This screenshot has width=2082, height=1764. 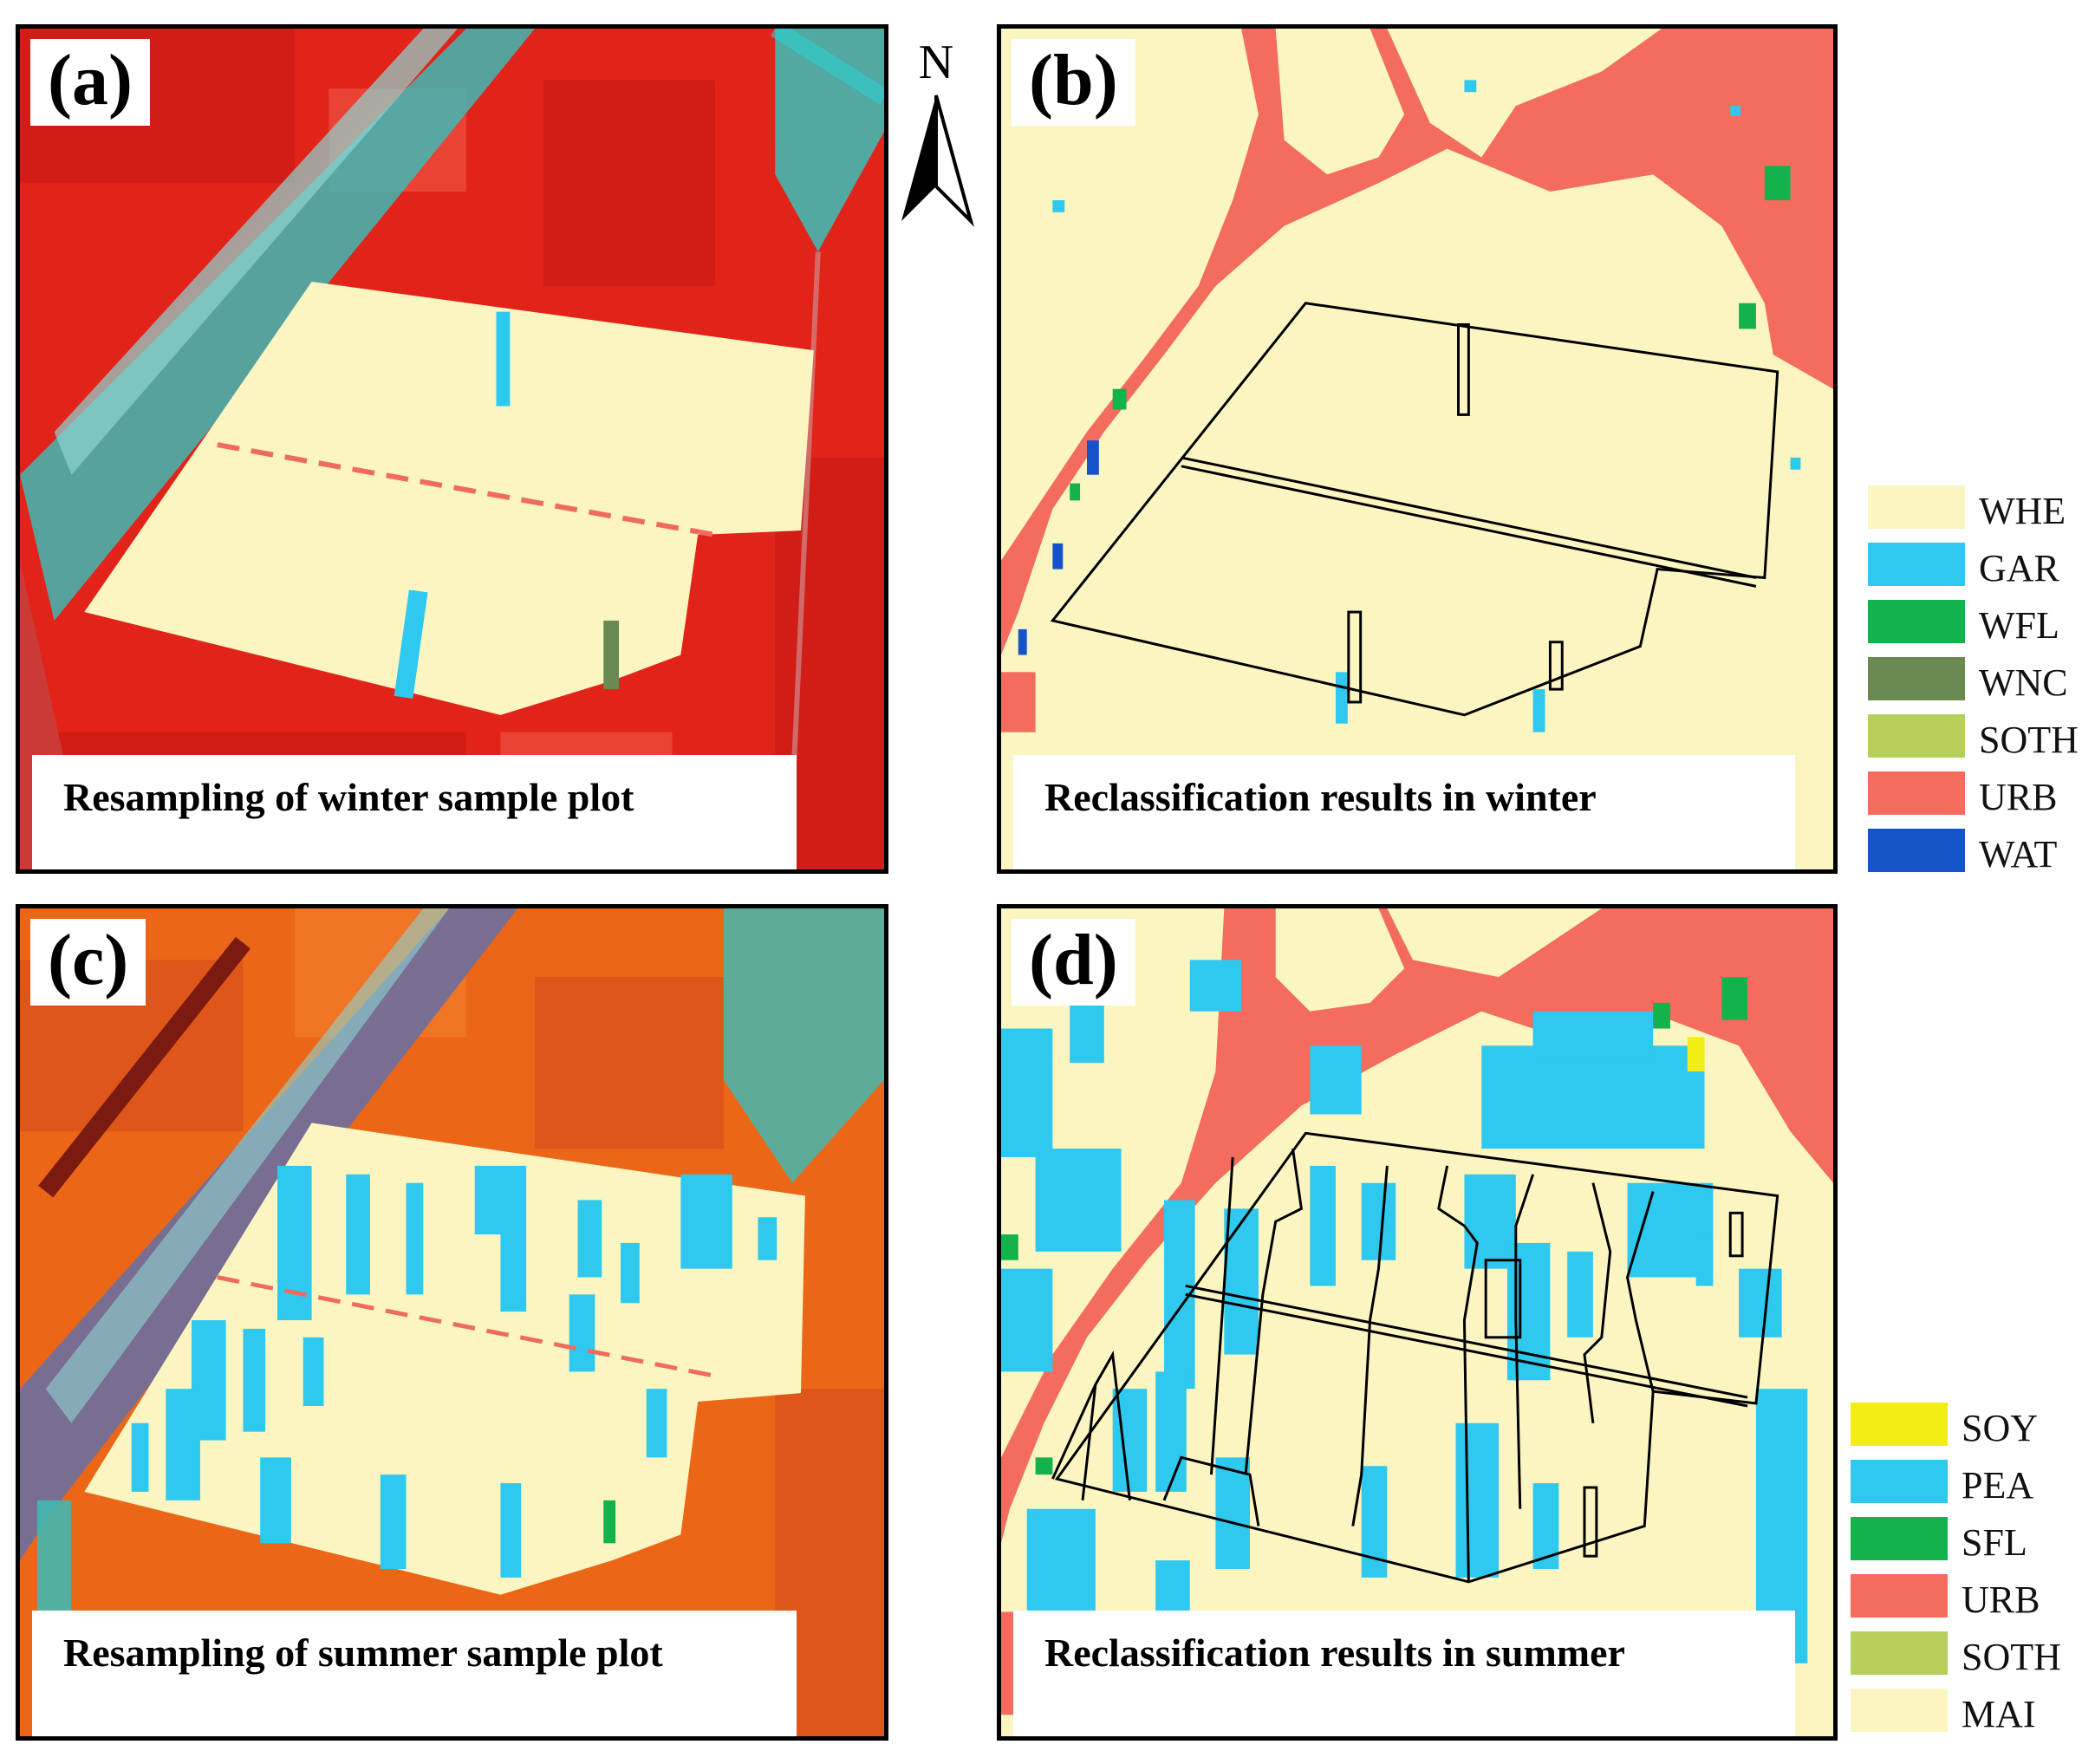 I want to click on legend-label: WHE, so click(x=2022, y=511).